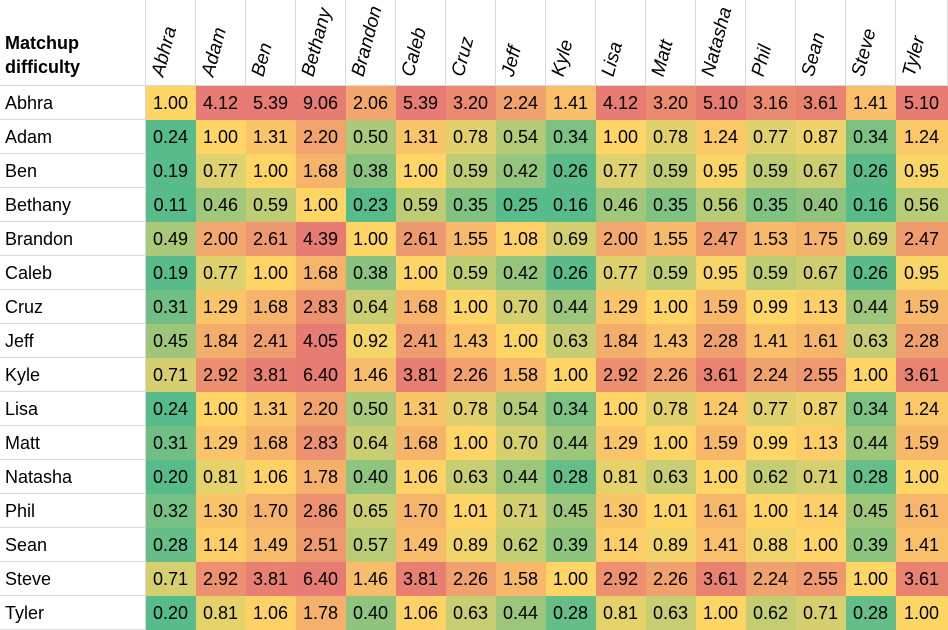  I want to click on heatmap-cell: 0.25, so click(521, 205).